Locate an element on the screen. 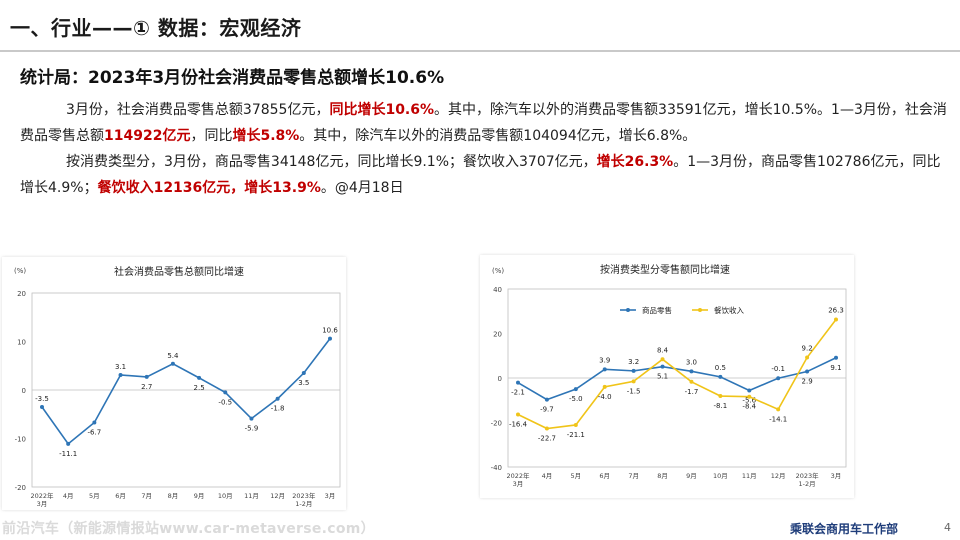 The width and height of the screenshot is (960, 540). x-tick-label: 7月 is located at coordinates (146, 496).